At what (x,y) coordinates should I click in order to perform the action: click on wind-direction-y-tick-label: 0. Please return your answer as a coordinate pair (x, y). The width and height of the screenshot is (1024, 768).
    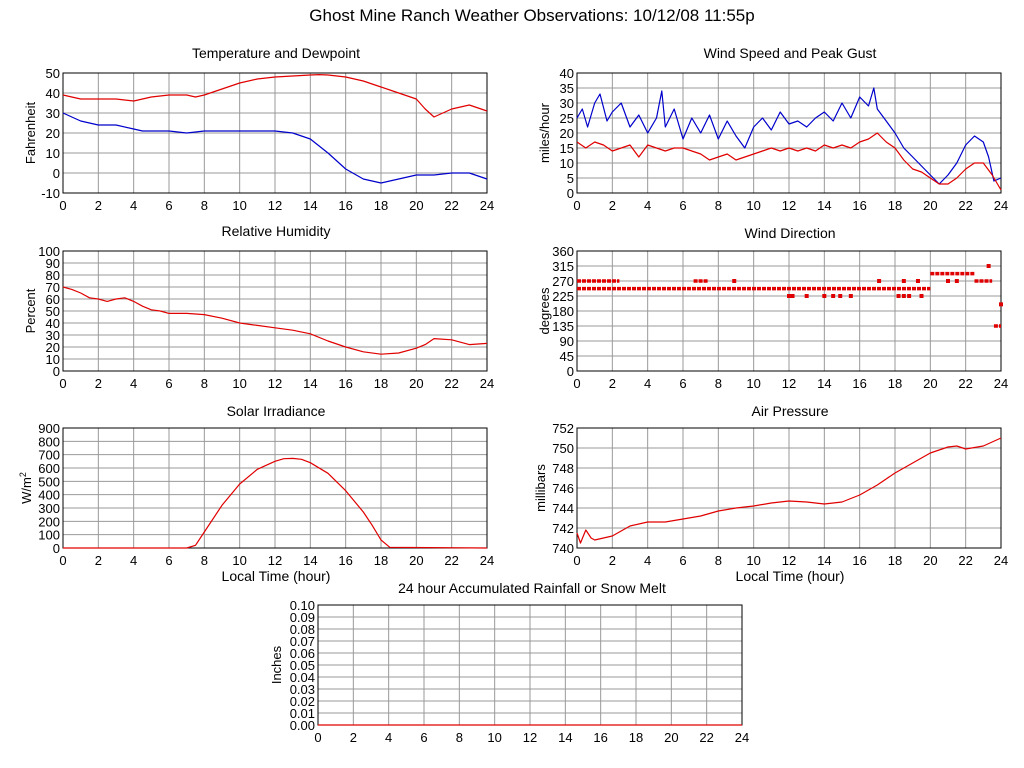
    Looking at the image, I should click on (570, 371).